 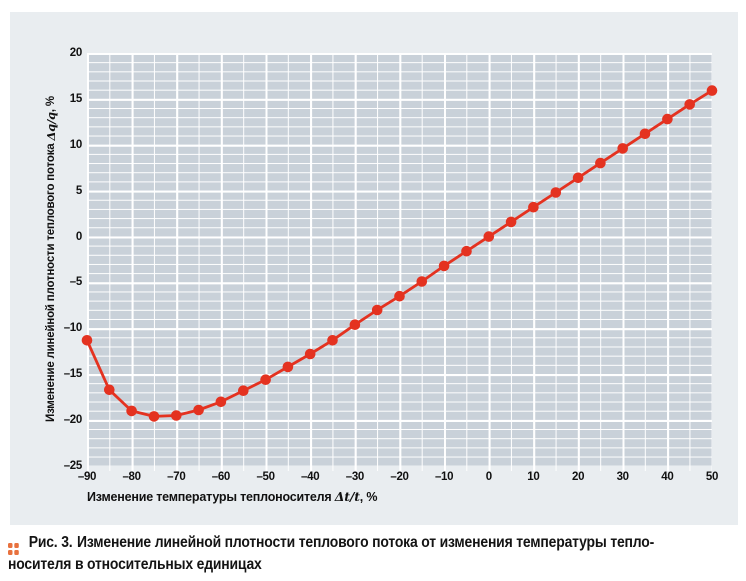 I want to click on y-tick-label: 10, so click(x=76, y=144).